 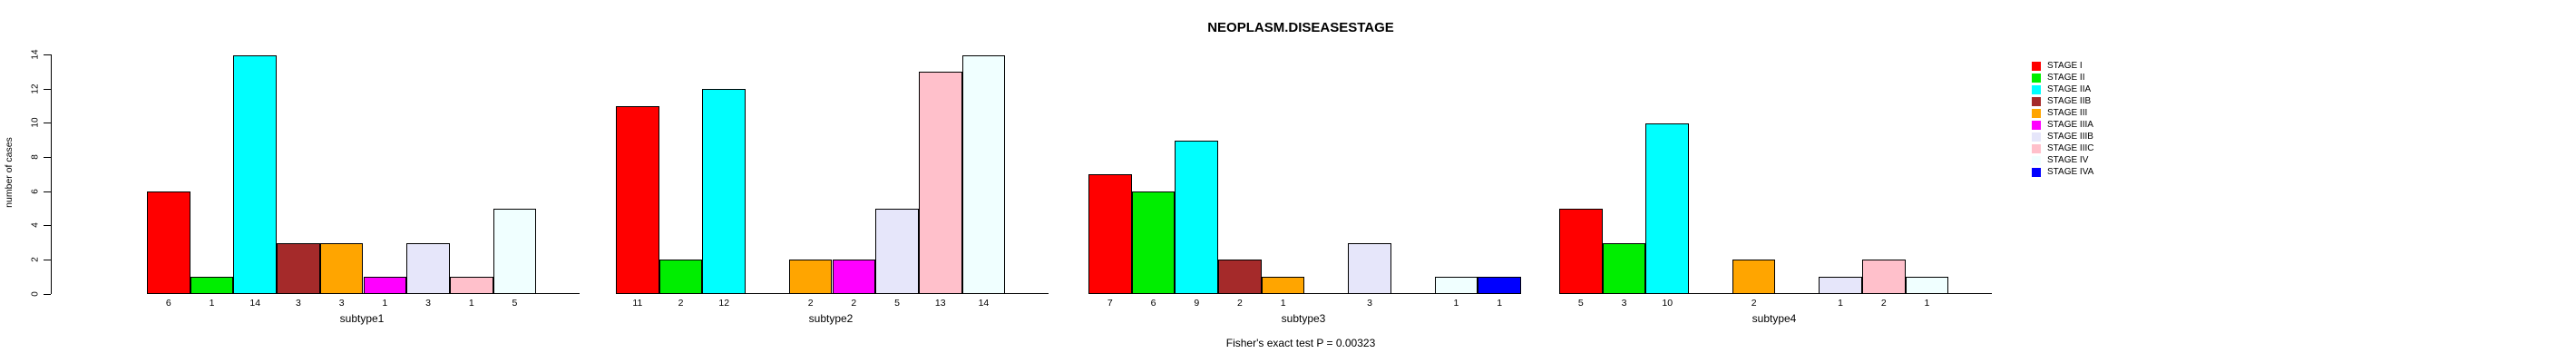 I want to click on legend-label: STAGE II, so click(x=2066, y=78).